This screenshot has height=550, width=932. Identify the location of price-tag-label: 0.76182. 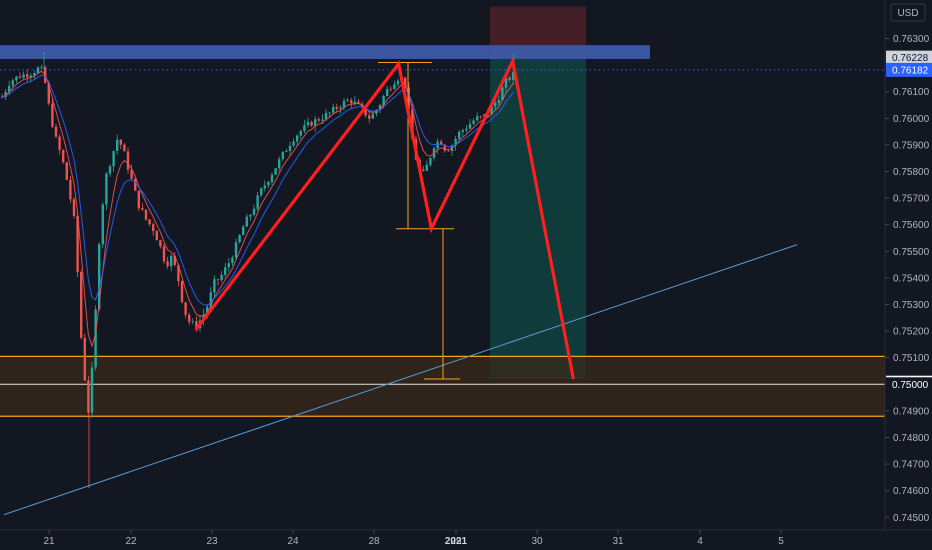
(910, 70).